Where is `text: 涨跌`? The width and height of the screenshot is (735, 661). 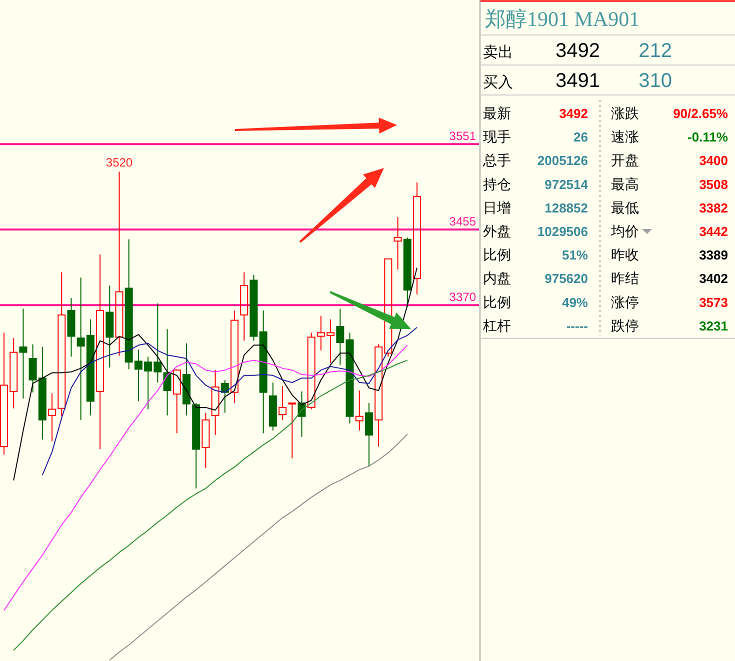
text: 涨跌 is located at coordinates (625, 113).